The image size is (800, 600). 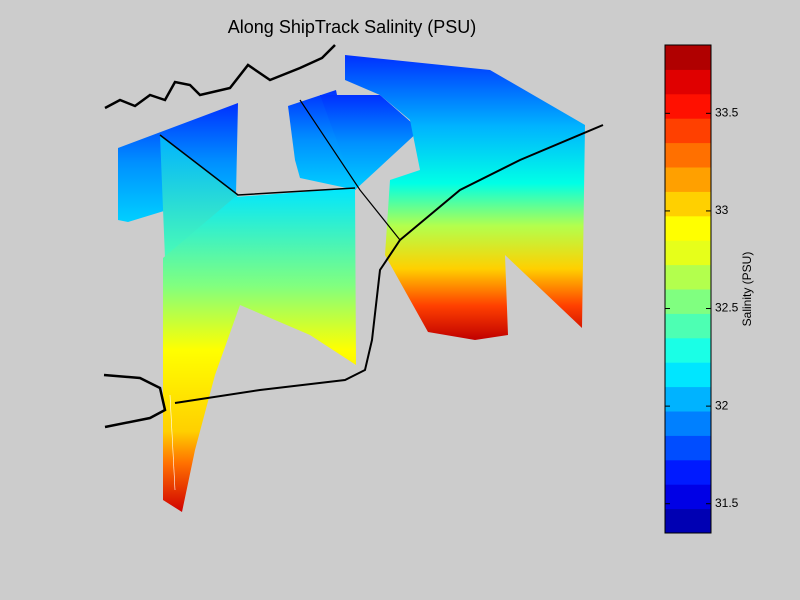 I want to click on colorbar-frame, so click(x=688, y=289).